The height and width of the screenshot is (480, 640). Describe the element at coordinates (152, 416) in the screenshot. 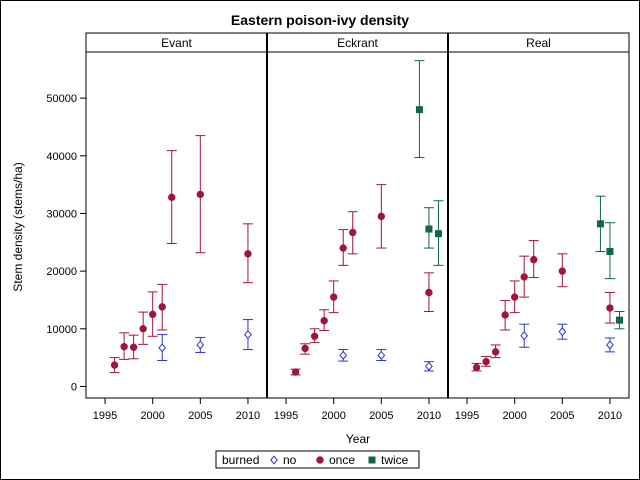

I see `x-tick-label-evant-2000: 2000` at that location.